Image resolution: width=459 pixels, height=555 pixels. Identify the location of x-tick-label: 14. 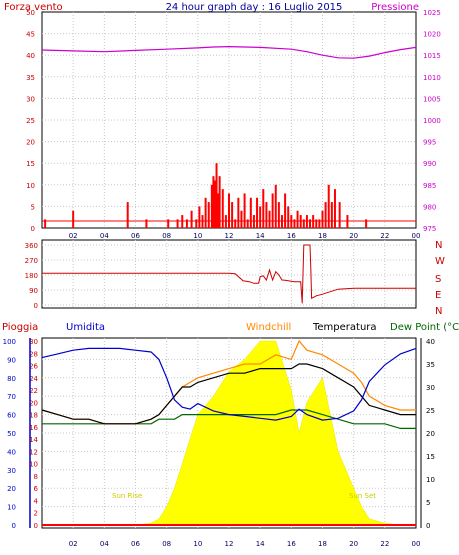
(260, 236).